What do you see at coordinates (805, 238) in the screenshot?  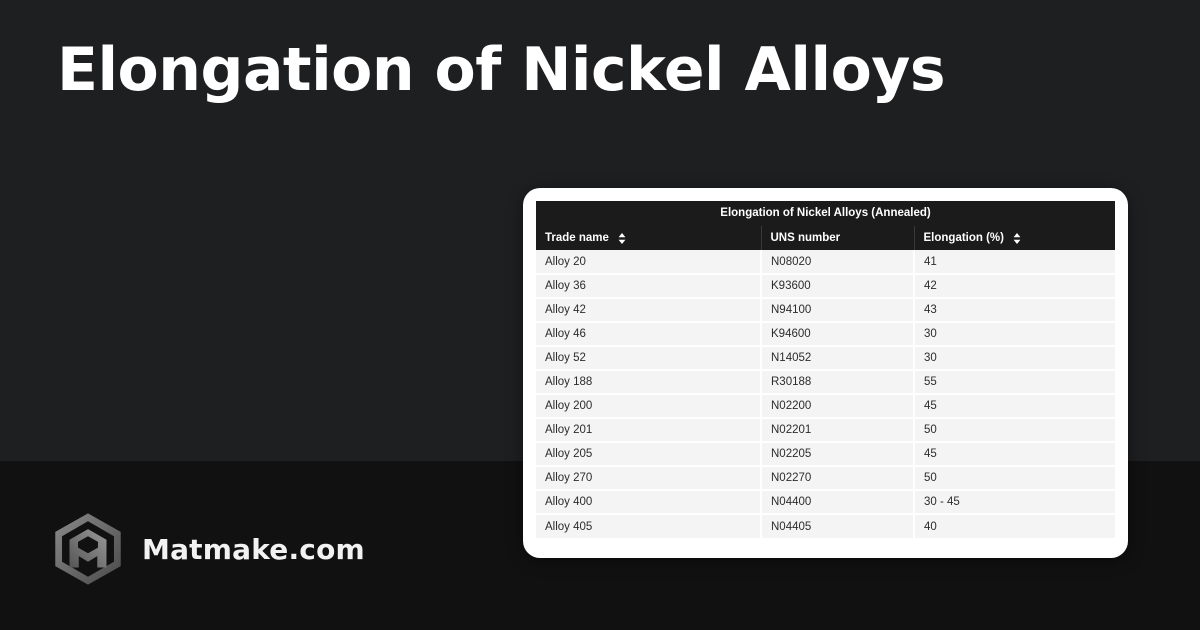 I see `column-header-label: UNS number` at bounding box center [805, 238].